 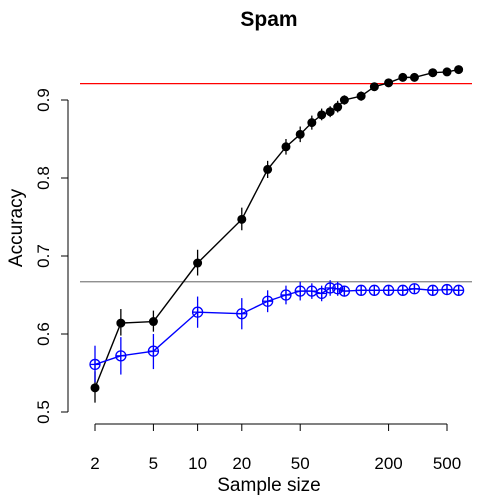 I want to click on y-tick-label: 0.8, so click(x=43, y=178).